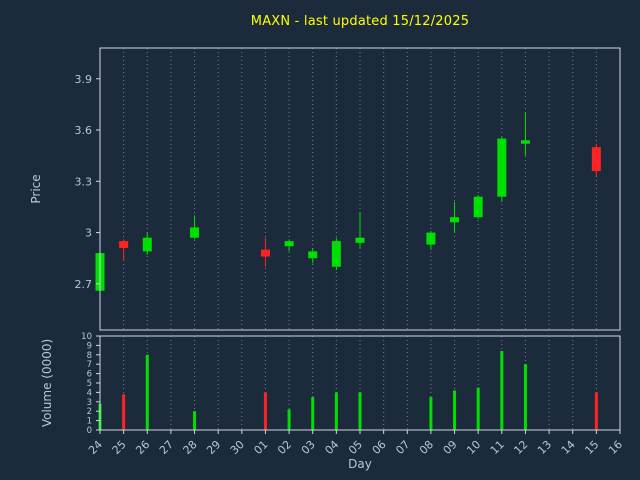  I want to click on svg-text: 3.9, so click(84, 79).